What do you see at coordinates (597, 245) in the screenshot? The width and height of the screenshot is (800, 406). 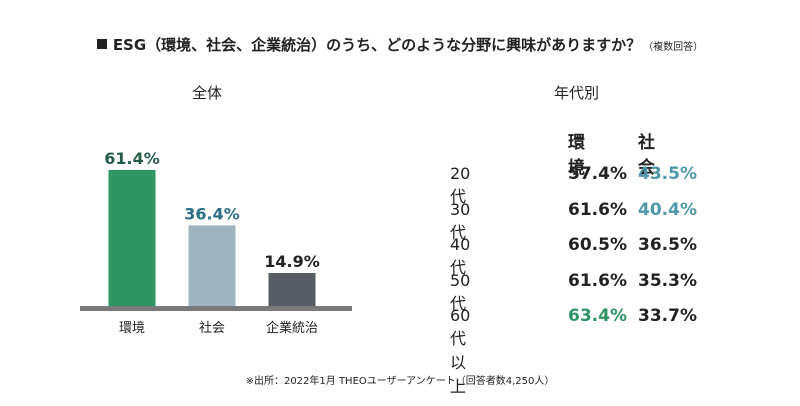 I see `table-cell: 60.5%` at bounding box center [597, 245].